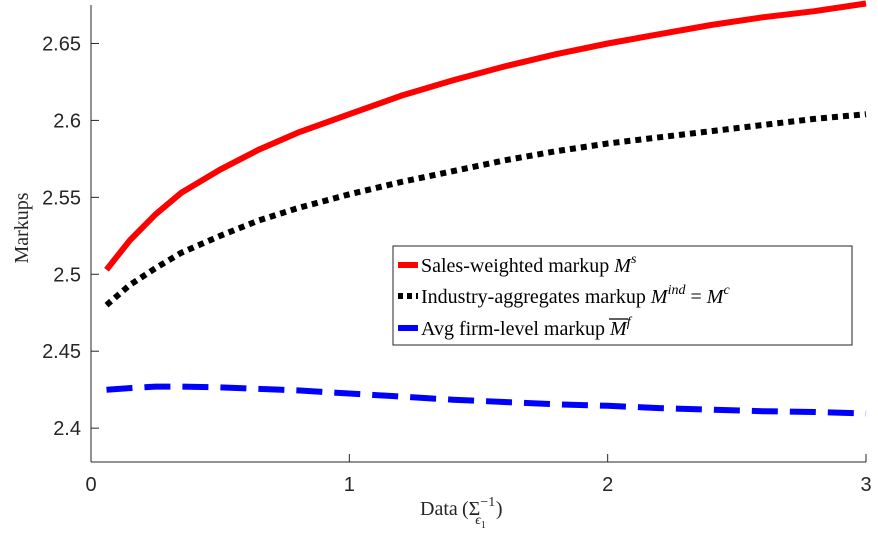 The width and height of the screenshot is (878, 534). What do you see at coordinates (61, 198) in the screenshot?
I see `y-tick-label: 2.55` at bounding box center [61, 198].